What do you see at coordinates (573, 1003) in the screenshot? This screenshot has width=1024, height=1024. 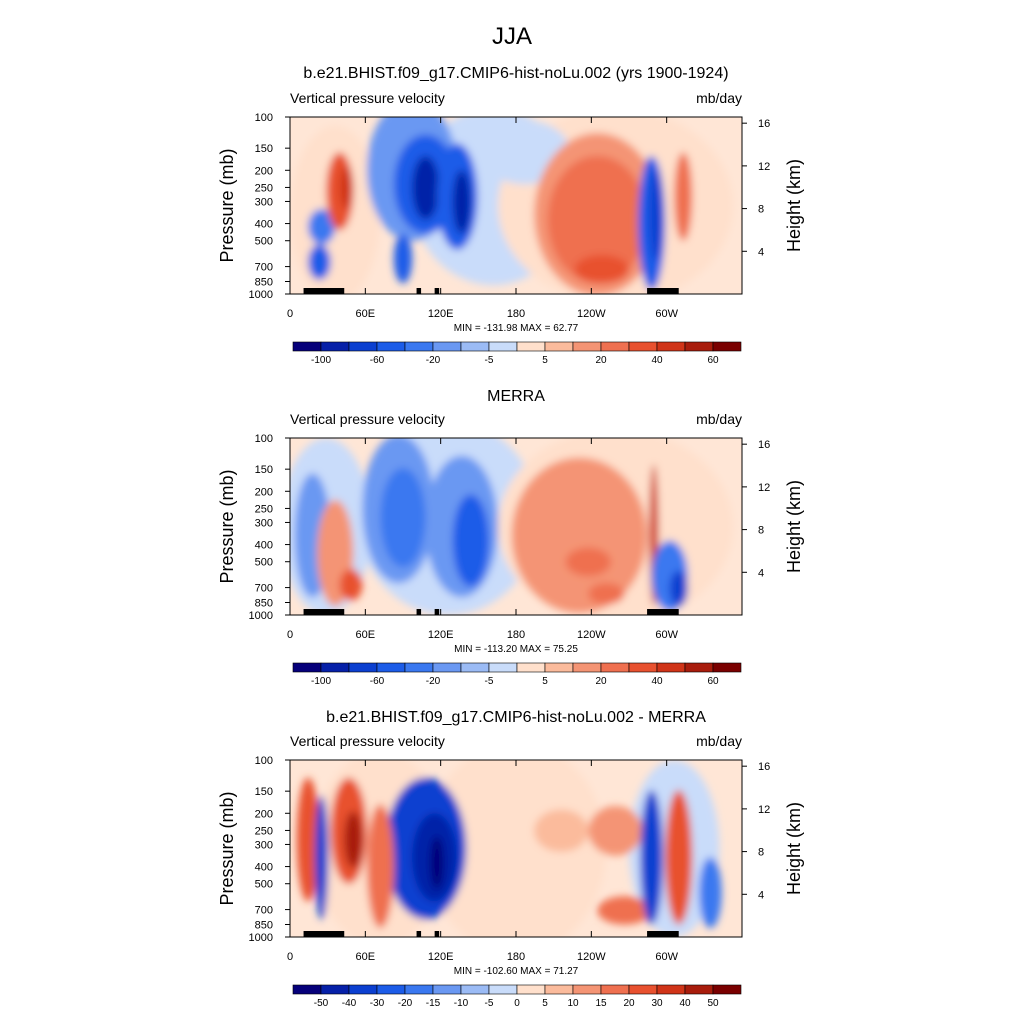 I see `colorbar-label: 10` at bounding box center [573, 1003].